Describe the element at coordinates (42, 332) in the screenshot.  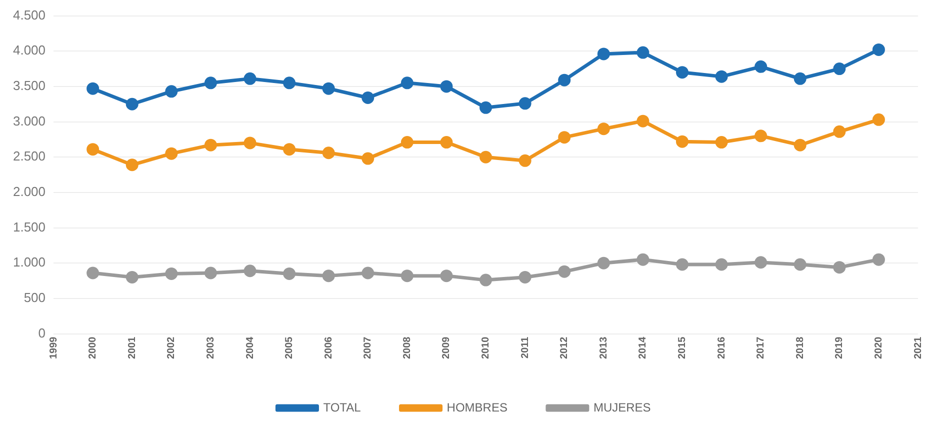
I see `y-tick-label: 0` at that location.